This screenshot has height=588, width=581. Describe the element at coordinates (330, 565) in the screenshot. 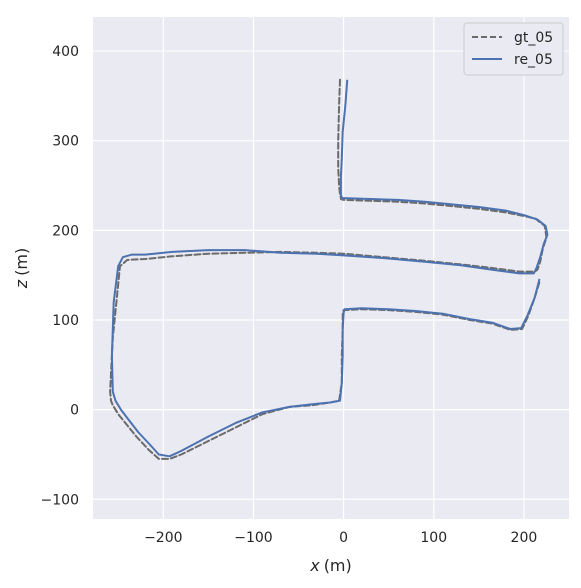

I see `x-axis-label: x (m)` at that location.